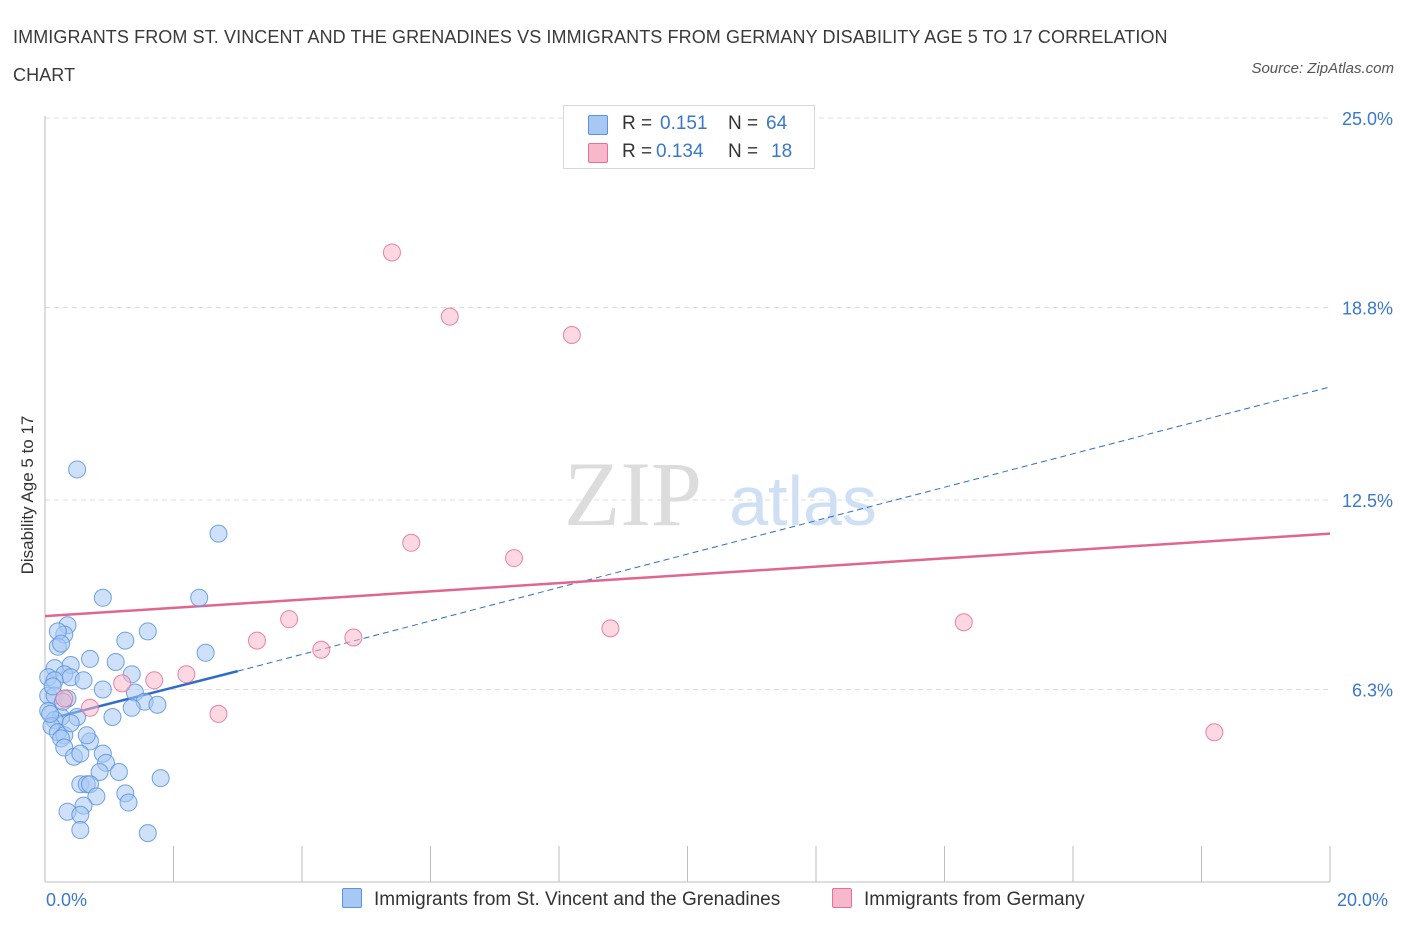  Describe the element at coordinates (1367, 308) in the screenshot. I see `y-tick-label: 18.8%` at that location.